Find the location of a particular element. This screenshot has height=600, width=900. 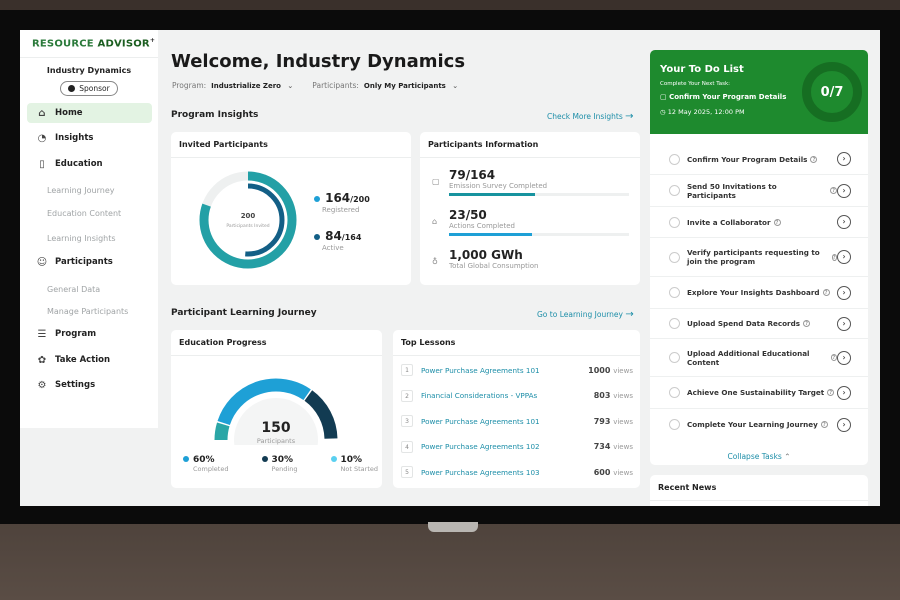

home-icon: ⌂ is located at coordinates (42, 113).